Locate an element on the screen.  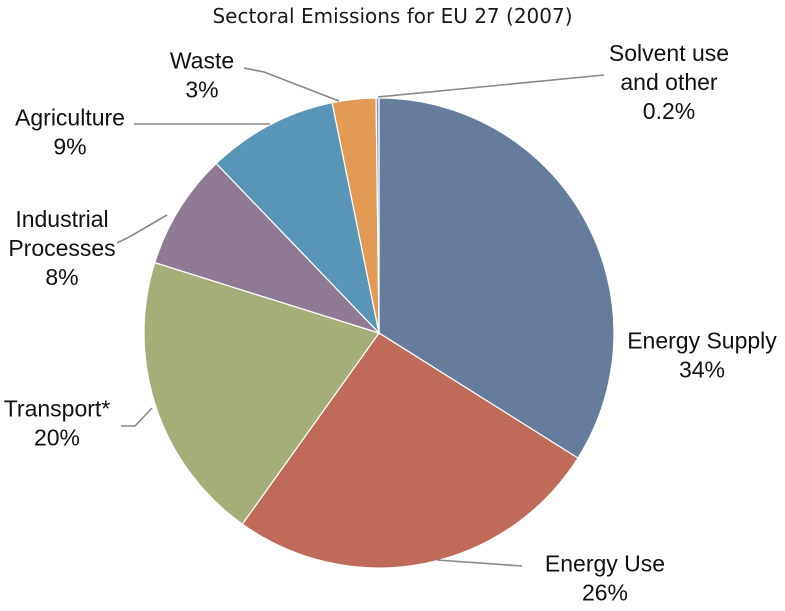
pie-slice-industrial-processes is located at coordinates (267, 248).